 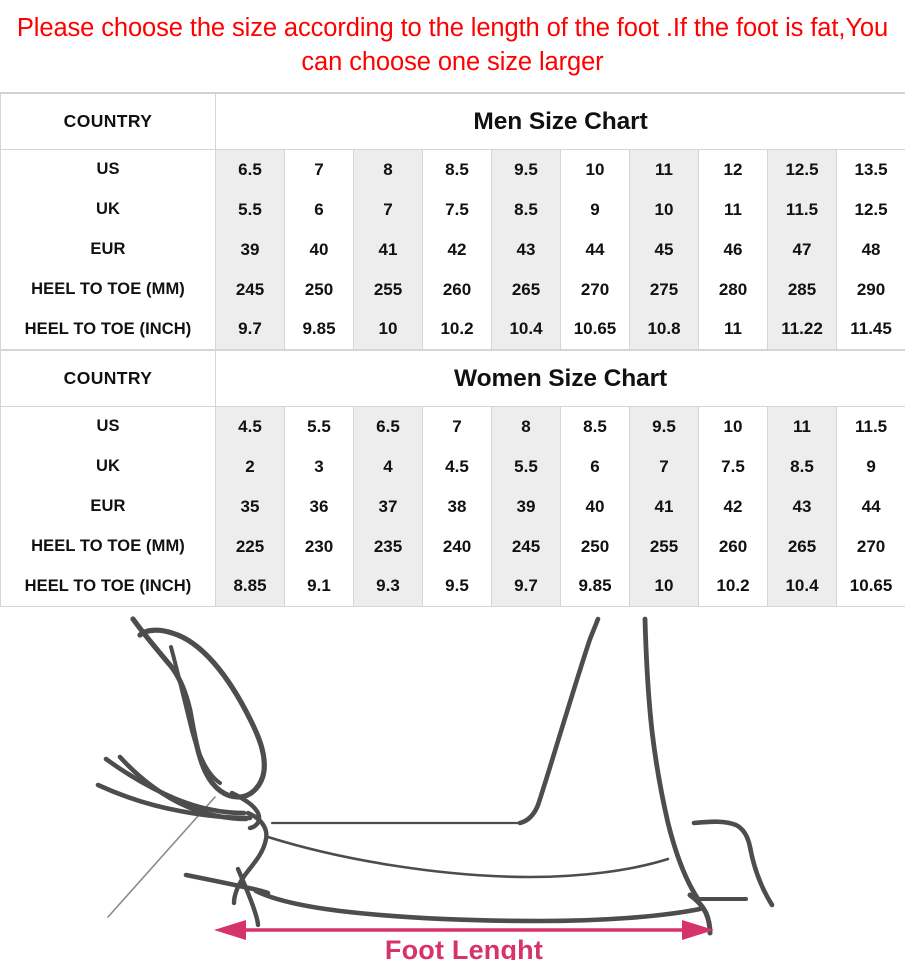 What do you see at coordinates (108, 289) in the screenshot?
I see `men-row-label-mm: HEEL TO TOE (MM)` at bounding box center [108, 289].